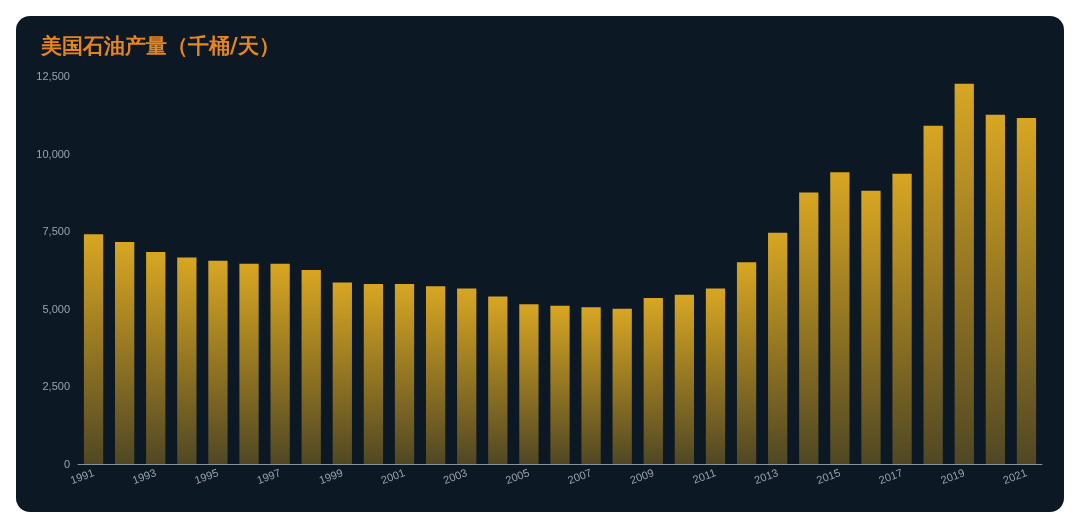 The width and height of the screenshot is (1080, 528). I want to click on x-tick-label: 2003, so click(455, 476).